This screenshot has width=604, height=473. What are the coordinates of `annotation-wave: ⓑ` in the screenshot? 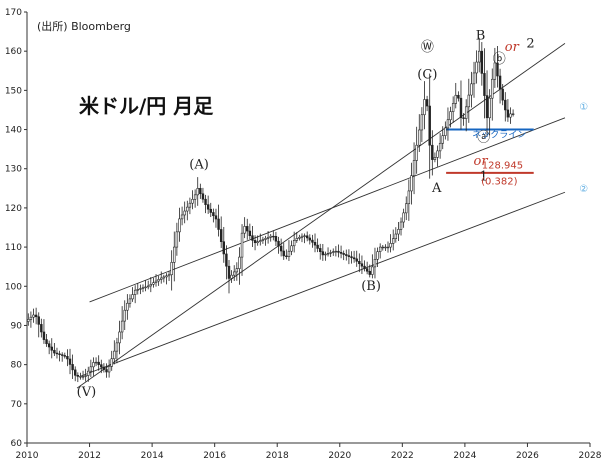 It's located at (499, 59).